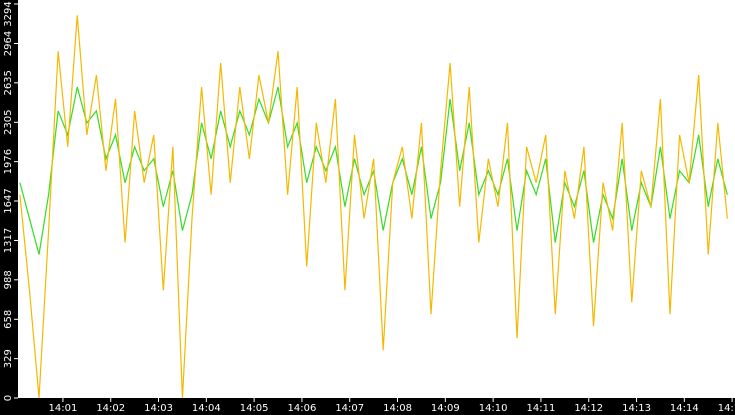  Describe the element at coordinates (158, 408) in the screenshot. I see `x-tick-label: 14:03` at that location.